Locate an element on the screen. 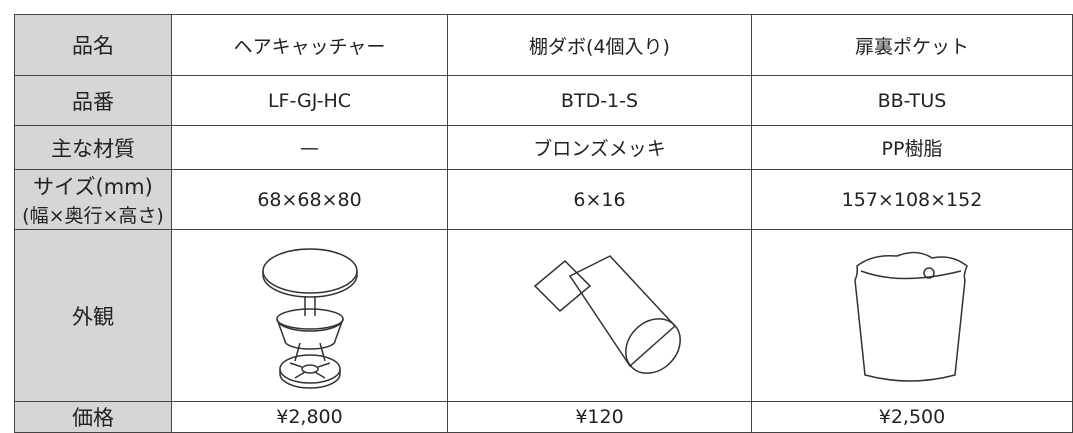 Image resolution: width=1073 pixels, height=433 pixels. table-cell: BTD-1-S is located at coordinates (599, 100).